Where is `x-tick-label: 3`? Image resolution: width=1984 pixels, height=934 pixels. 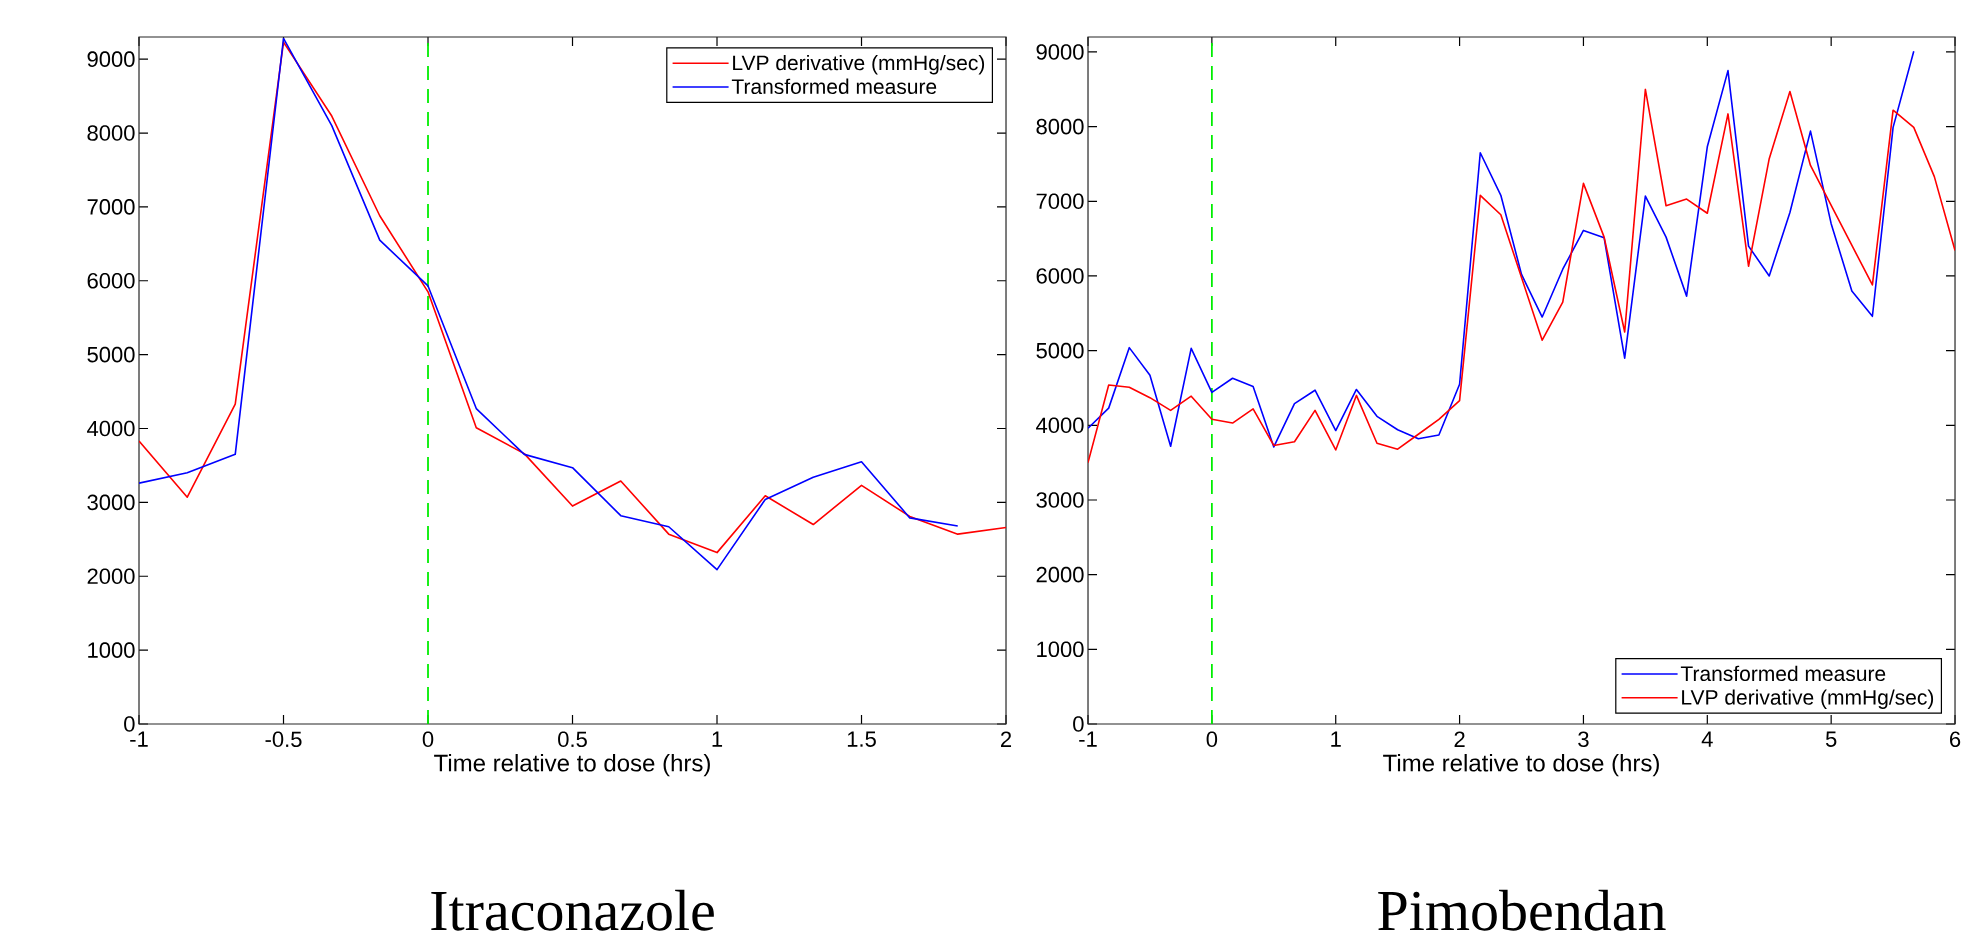 x-tick-label: 3 is located at coordinates (1583, 739).